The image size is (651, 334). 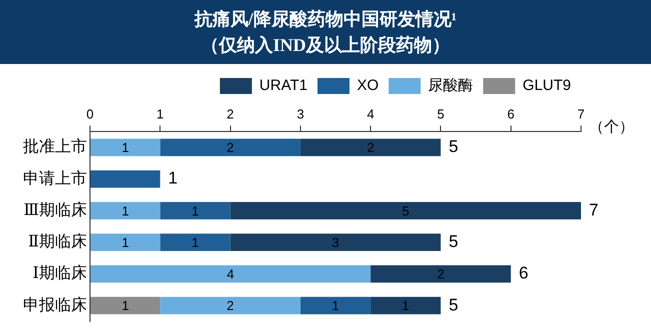 I want to click on data-label: 3, so click(x=336, y=242).